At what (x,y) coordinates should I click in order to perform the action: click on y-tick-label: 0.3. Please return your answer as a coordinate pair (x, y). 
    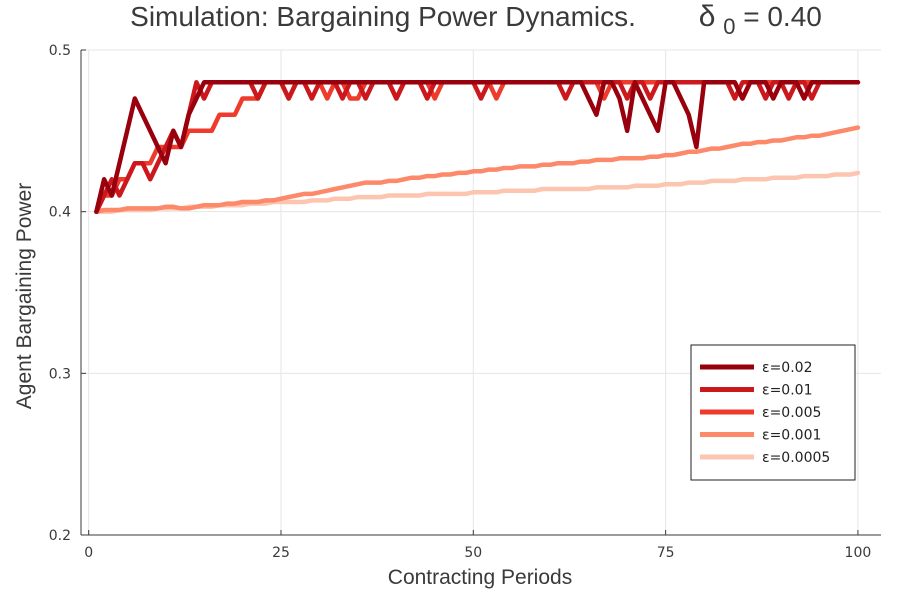
    Looking at the image, I should click on (60, 374).